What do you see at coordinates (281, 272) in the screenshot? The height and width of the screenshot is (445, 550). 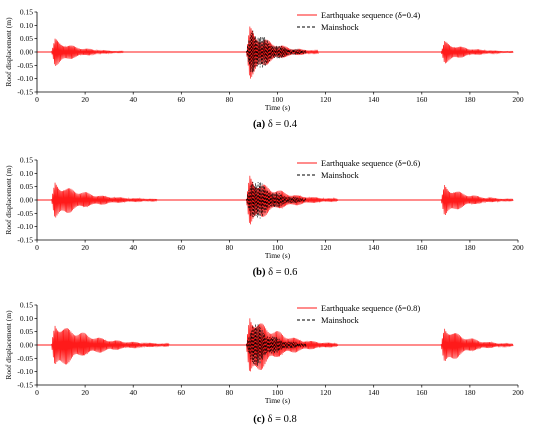 I see `panel-caption-text: δ = 0.6` at bounding box center [281, 272].